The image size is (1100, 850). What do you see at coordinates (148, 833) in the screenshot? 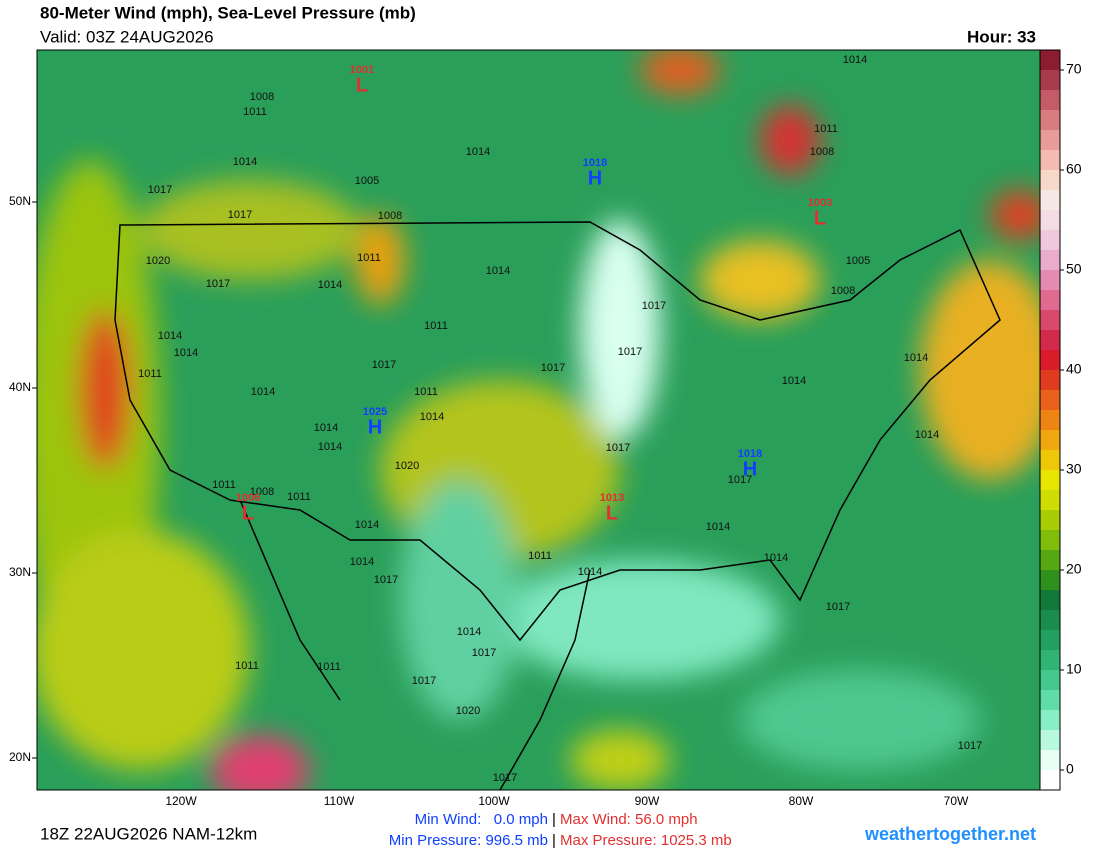
I see `model-run: 18Z 22AUG2026 NAM-12km` at bounding box center [148, 833].